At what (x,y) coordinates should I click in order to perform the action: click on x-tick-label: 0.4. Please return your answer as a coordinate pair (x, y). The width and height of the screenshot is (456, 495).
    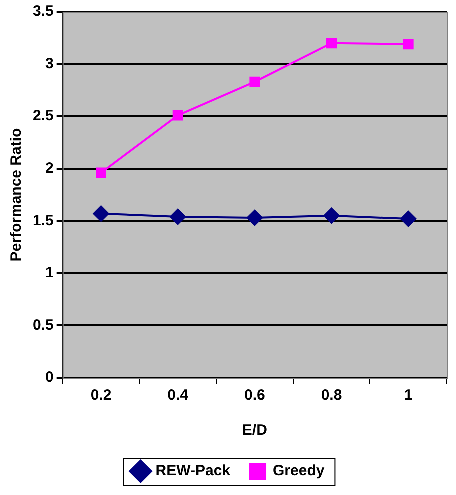
    Looking at the image, I should click on (179, 395).